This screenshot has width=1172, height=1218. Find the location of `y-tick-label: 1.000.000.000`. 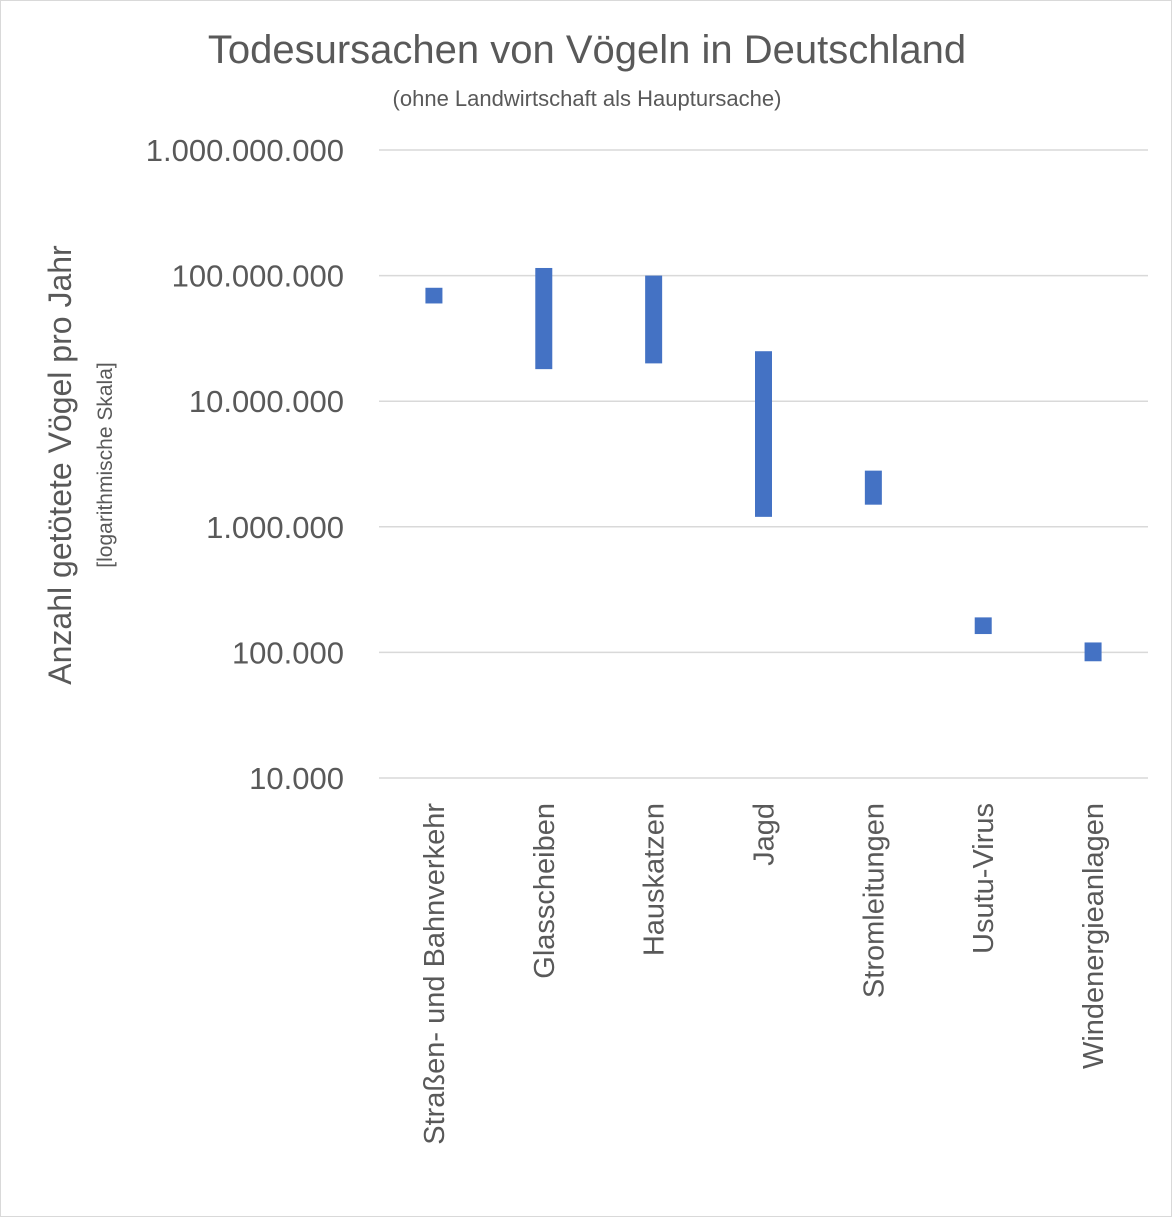

y-tick-label: 1.000.000.000 is located at coordinates (245, 150).